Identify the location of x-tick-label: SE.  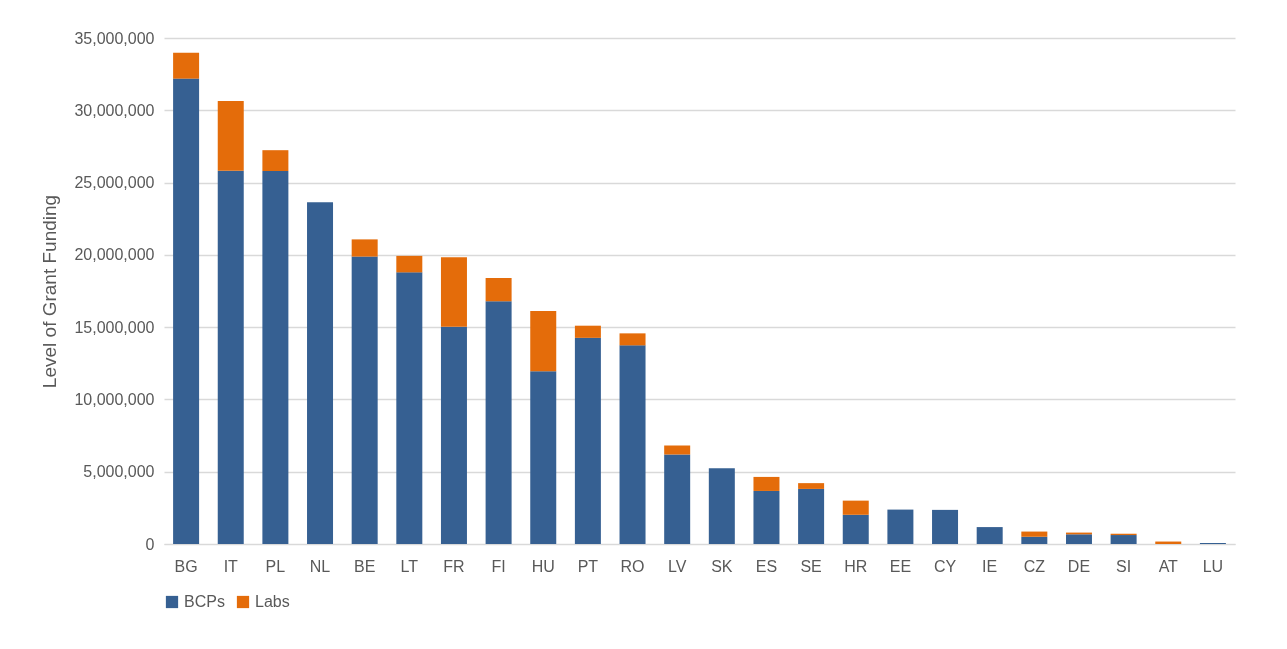
(811, 566).